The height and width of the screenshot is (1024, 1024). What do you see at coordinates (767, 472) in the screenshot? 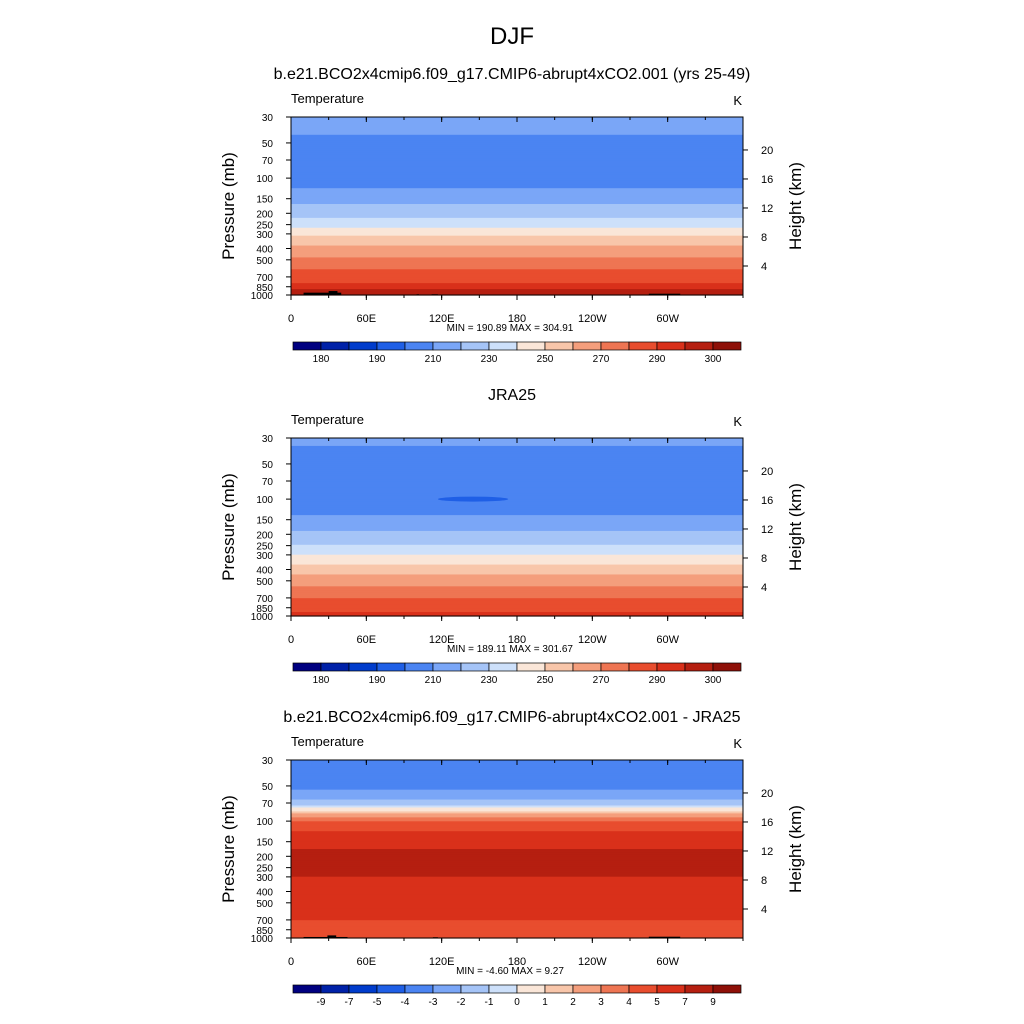
I see `y2-tick-label: 20` at bounding box center [767, 472].